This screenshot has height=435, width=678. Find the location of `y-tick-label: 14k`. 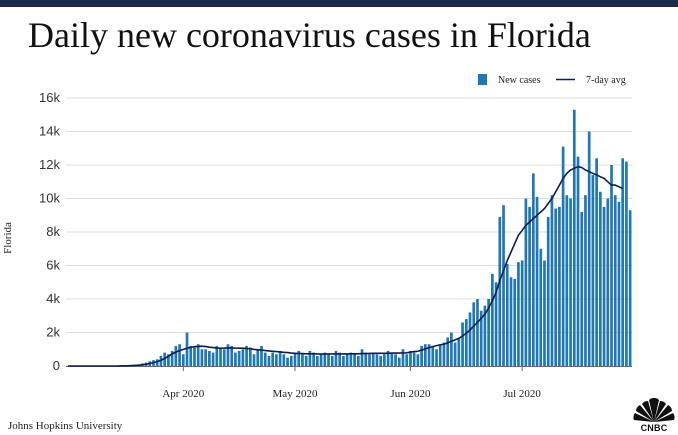

y-tick-label: 14k is located at coordinates (49, 131).